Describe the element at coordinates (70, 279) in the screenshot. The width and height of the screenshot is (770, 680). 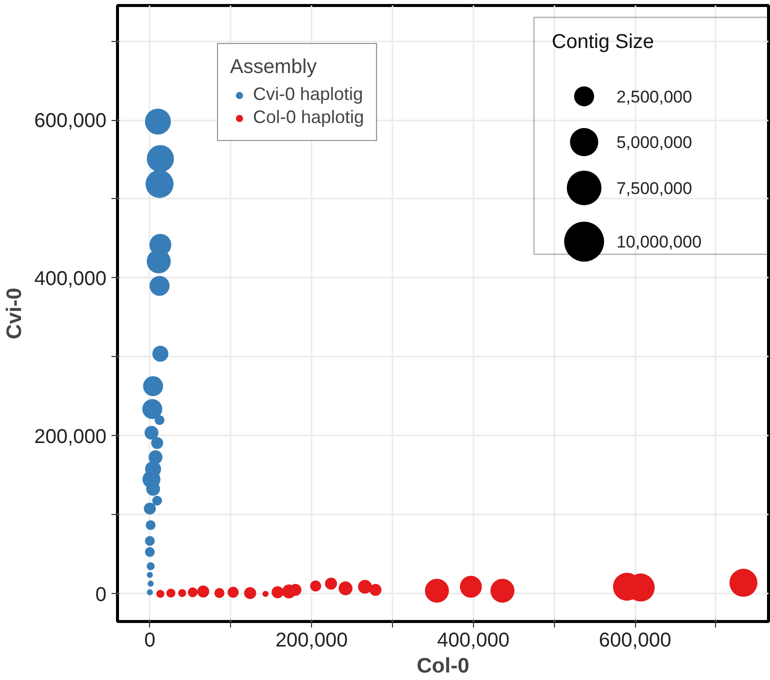
I see `y-tick-label: 400,000` at that location.